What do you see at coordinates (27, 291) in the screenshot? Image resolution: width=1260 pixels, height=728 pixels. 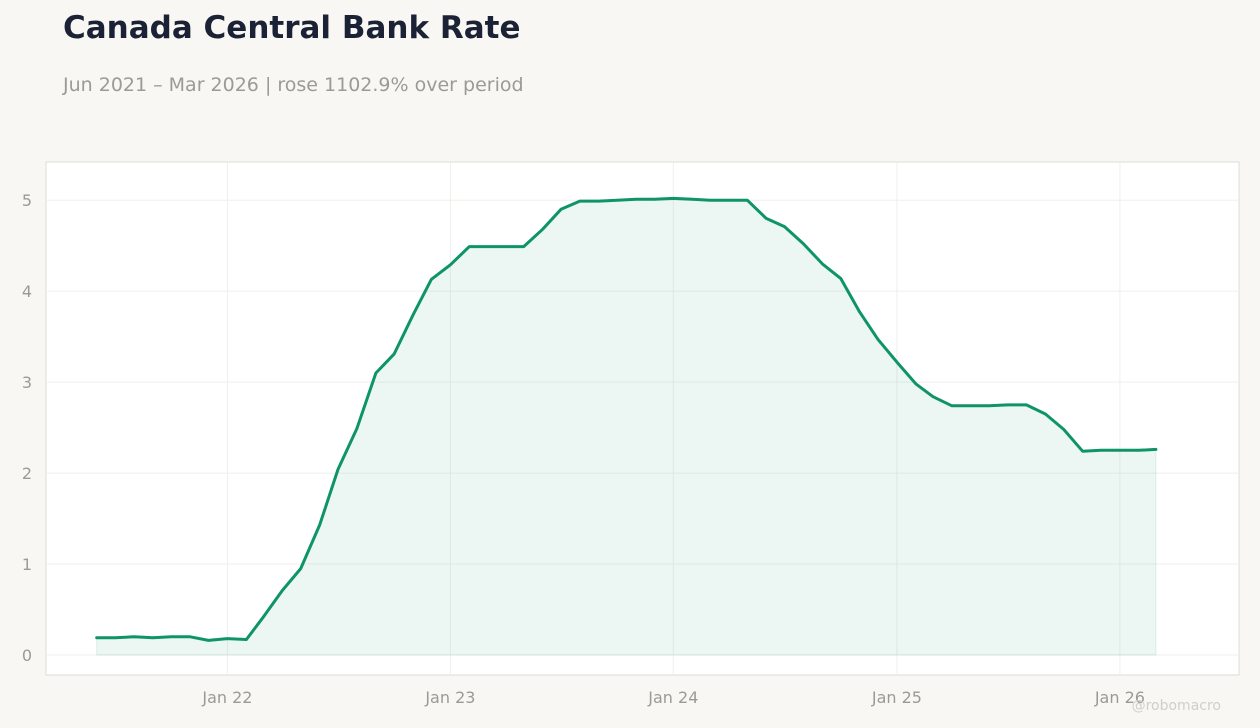 I see `y-tick-label: 4` at bounding box center [27, 291].